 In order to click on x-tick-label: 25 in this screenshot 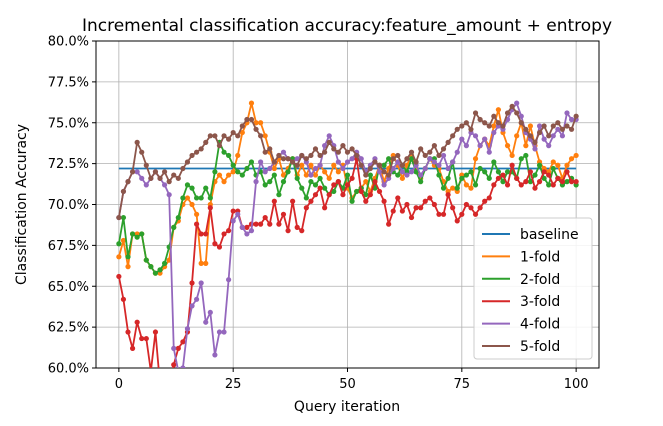, I will do `click(233, 384)`.